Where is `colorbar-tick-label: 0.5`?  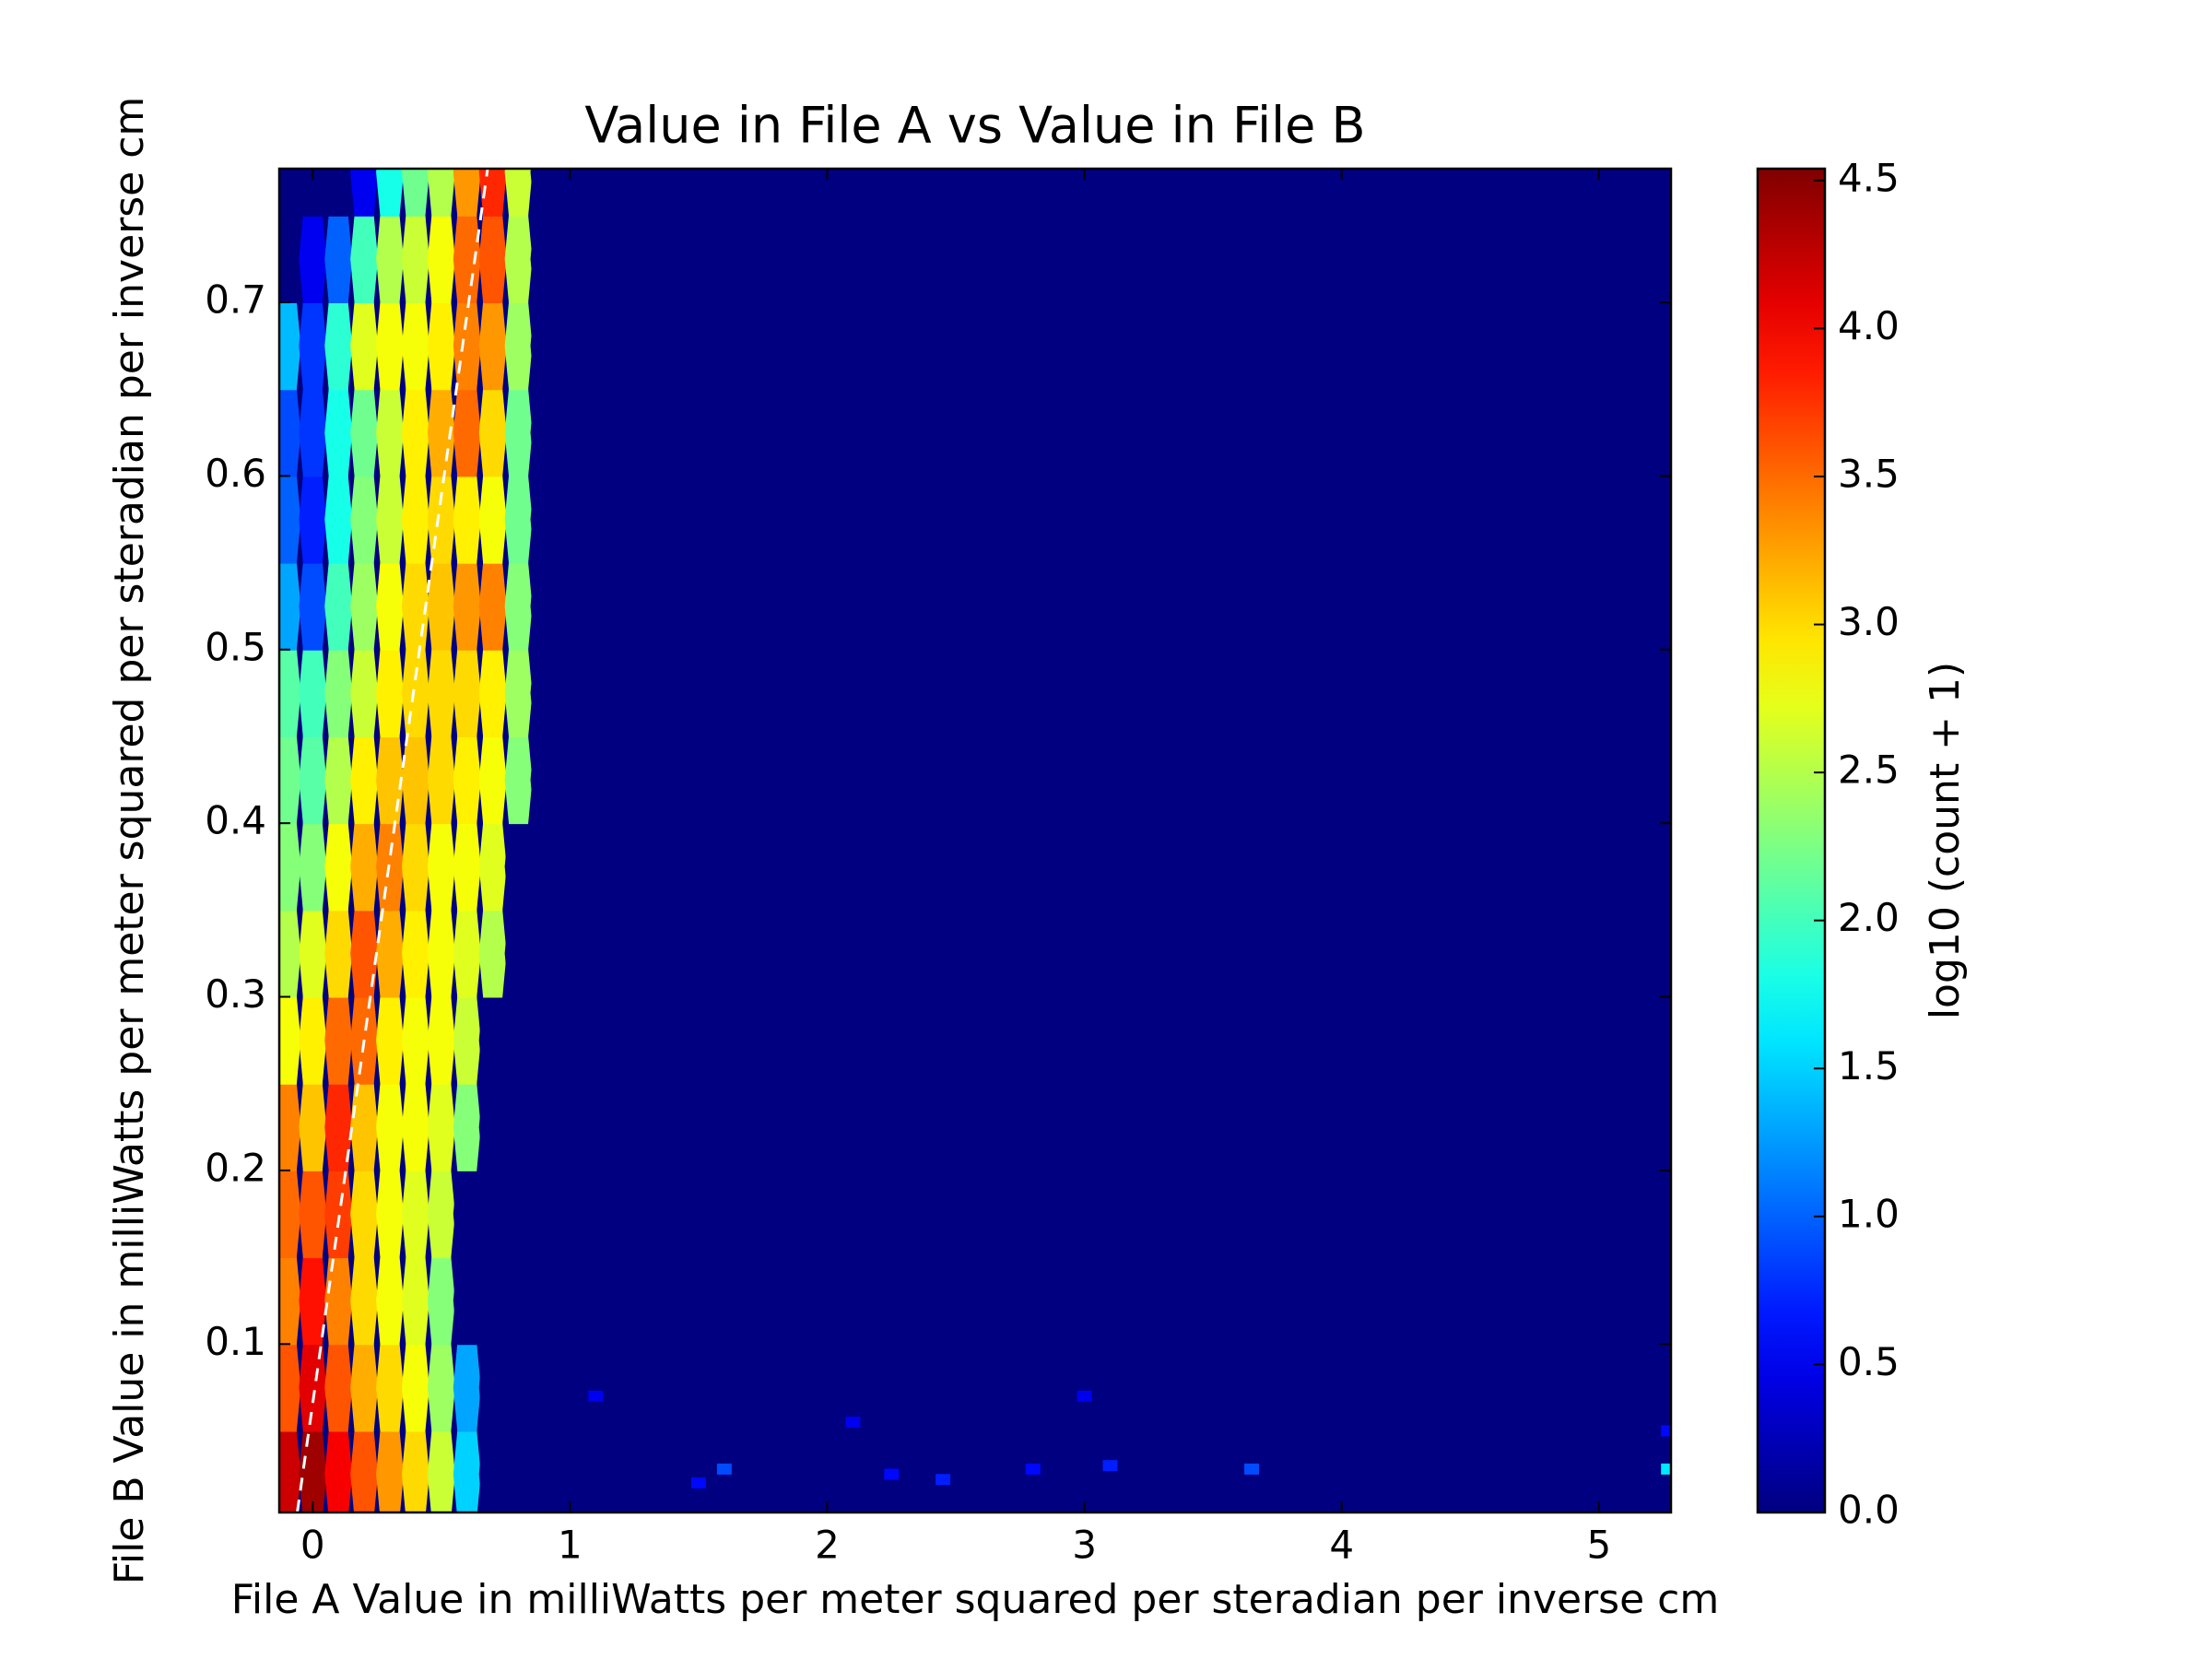
colorbar-tick-label: 0.5 is located at coordinates (1869, 1361).